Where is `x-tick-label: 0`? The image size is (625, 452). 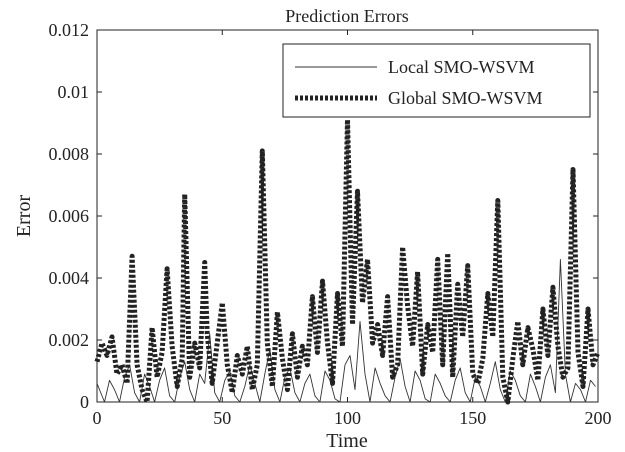
x-tick-label: 0 is located at coordinates (97, 418).